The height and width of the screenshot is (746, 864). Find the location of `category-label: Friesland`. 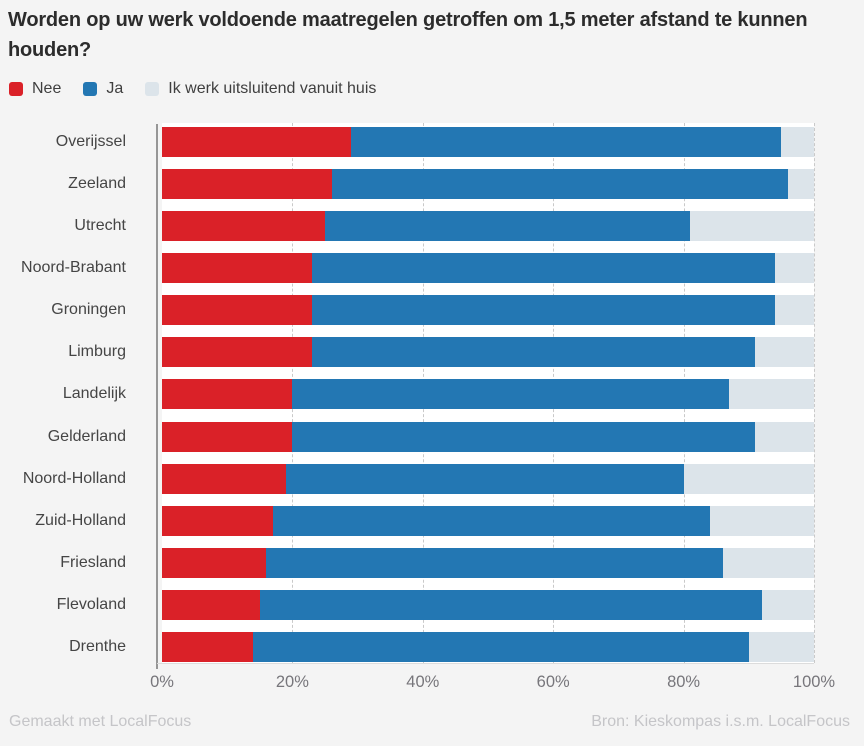

category-label: Friesland is located at coordinates (93, 562).